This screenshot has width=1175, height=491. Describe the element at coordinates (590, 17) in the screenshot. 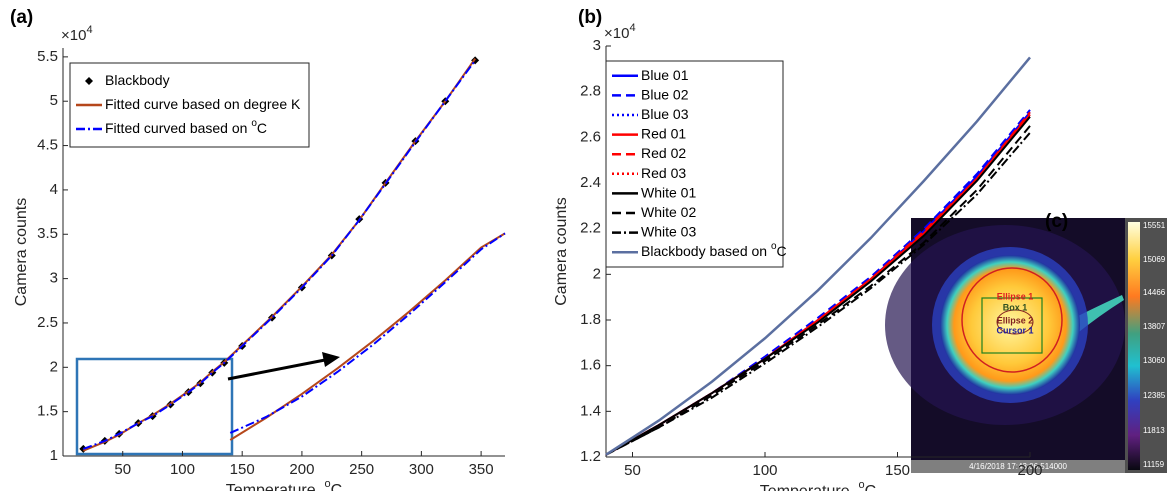

I see `panel-label: (b)` at that location.